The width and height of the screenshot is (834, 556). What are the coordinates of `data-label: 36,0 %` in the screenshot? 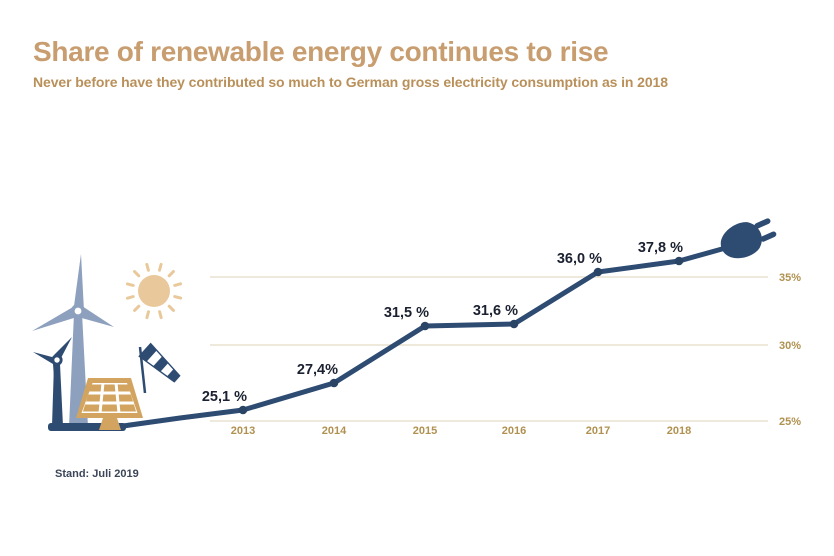 It's located at (579, 259).